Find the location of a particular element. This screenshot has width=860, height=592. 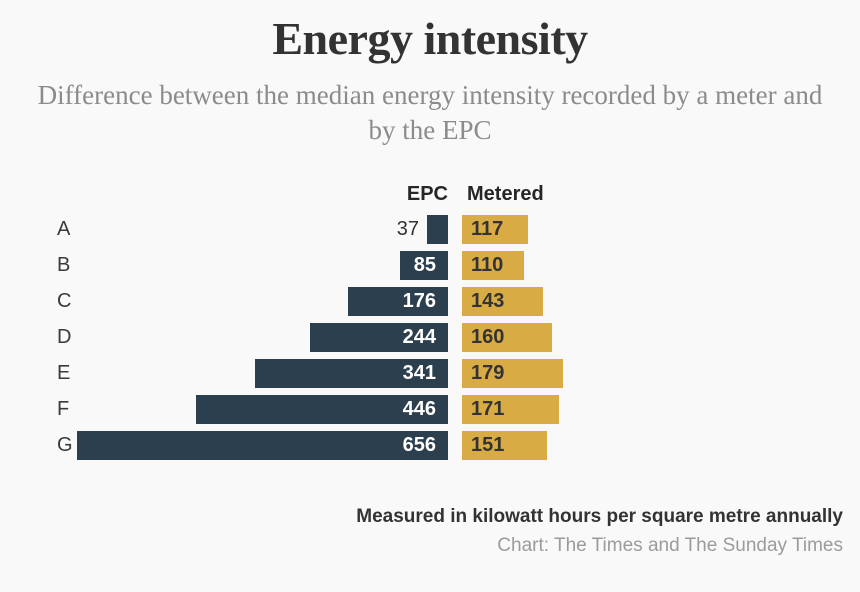

epc-bar: 176 is located at coordinates (398, 301).